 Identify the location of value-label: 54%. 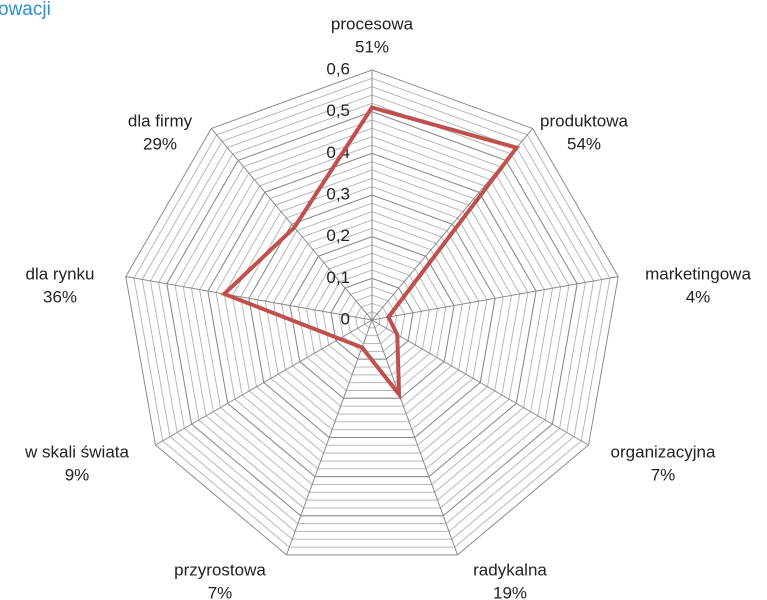
(584, 143).